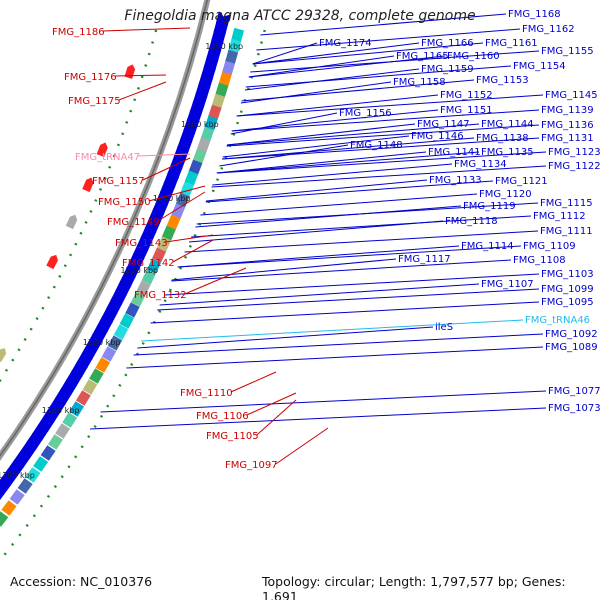 The height and width of the screenshot is (600, 600). What do you see at coordinates (232, 436) in the screenshot?
I see `gene-label: FMG_1105` at bounding box center [232, 436].